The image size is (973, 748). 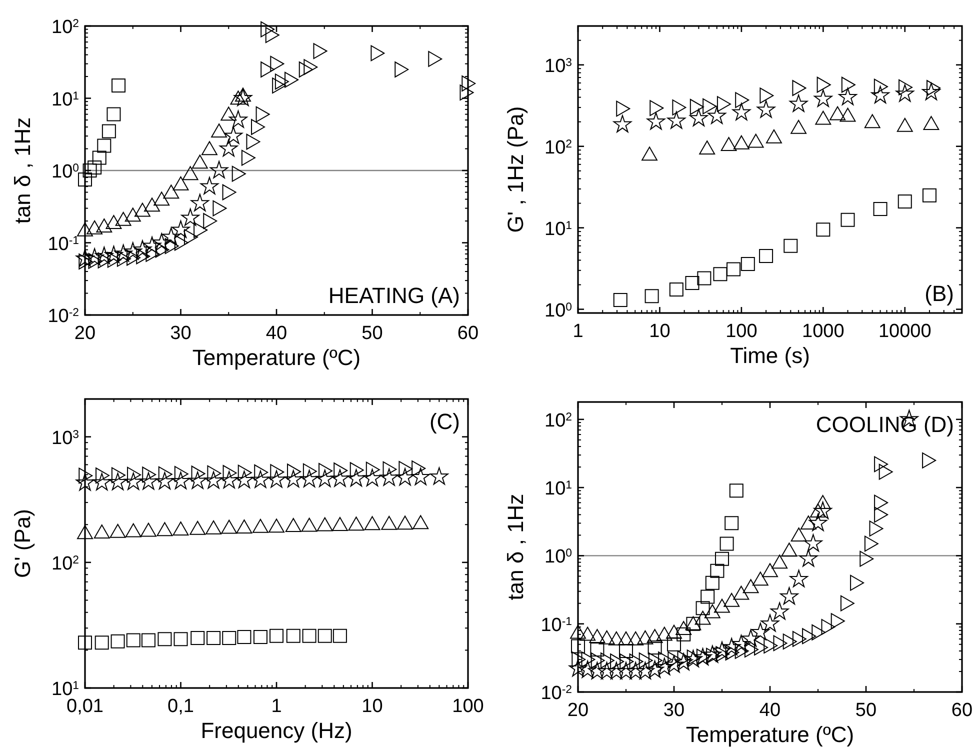 What do you see at coordinates (770, 734) in the screenshot?
I see `x-axis-title: Temperature (ºC)` at bounding box center [770, 734].